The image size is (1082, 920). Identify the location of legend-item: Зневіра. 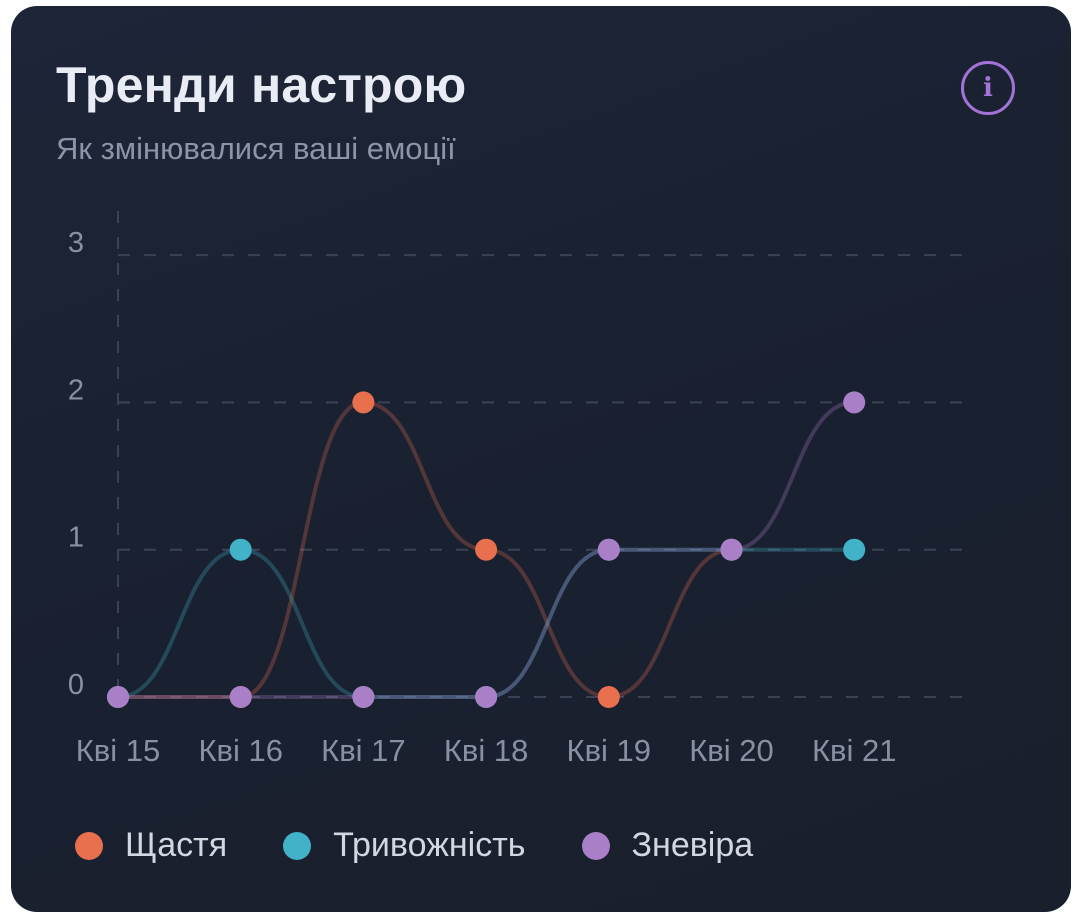
(667, 845).